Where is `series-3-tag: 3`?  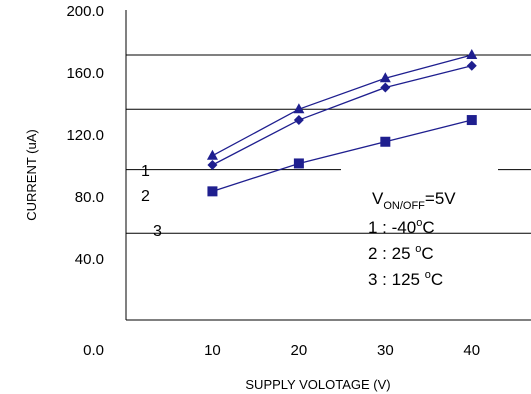
series-3-tag: 3 is located at coordinates (157, 231).